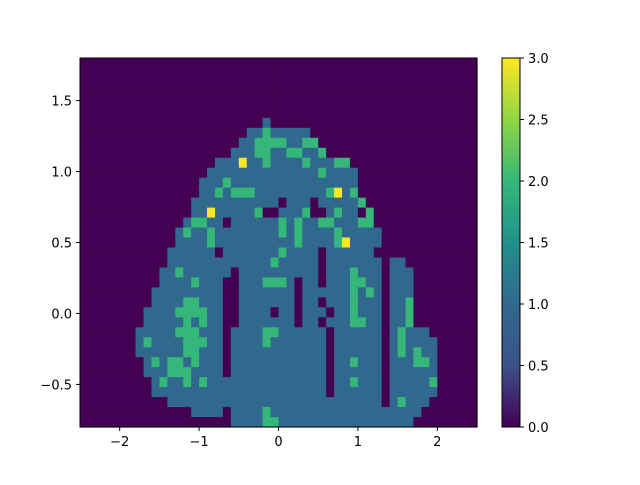  What do you see at coordinates (538, 121) in the screenshot?
I see `colorbar-tick-label: 2.5` at bounding box center [538, 121].